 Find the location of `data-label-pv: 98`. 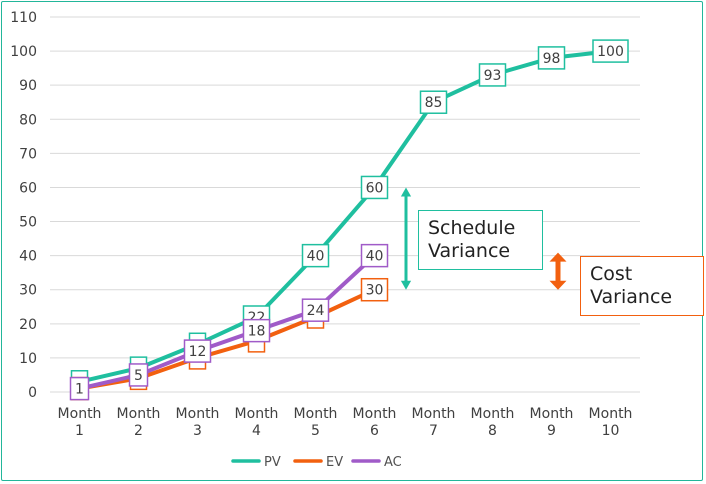

data-label-pv: 98 is located at coordinates (552, 59).